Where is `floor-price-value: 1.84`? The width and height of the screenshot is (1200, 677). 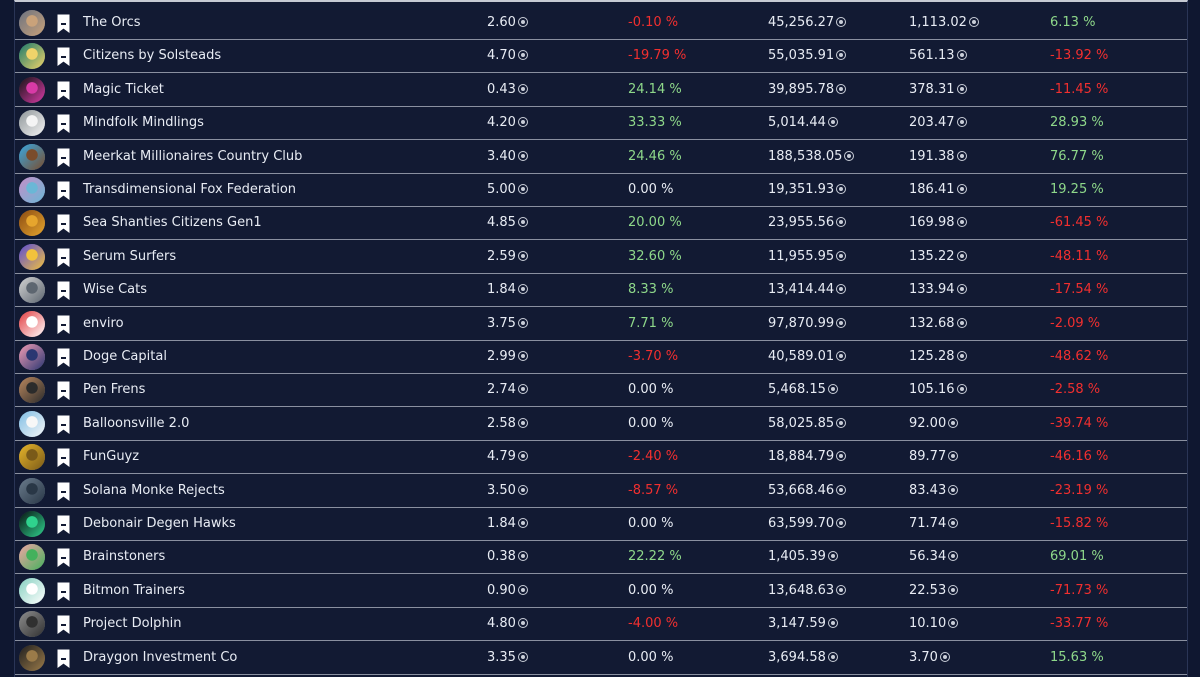
floor-price-value: 1.84 is located at coordinates (501, 523).